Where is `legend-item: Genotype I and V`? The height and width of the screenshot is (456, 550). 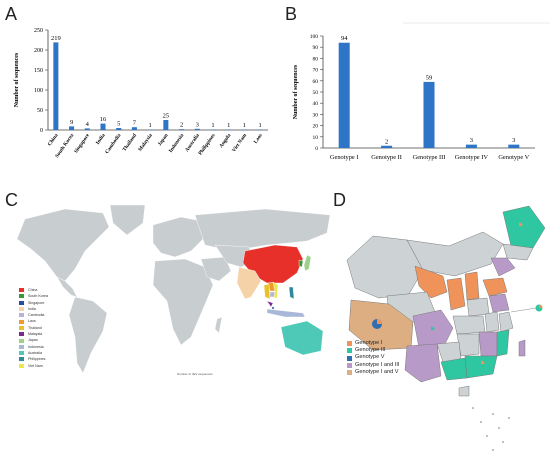
legend-item: Genotype I and V is located at coordinates (373, 372).